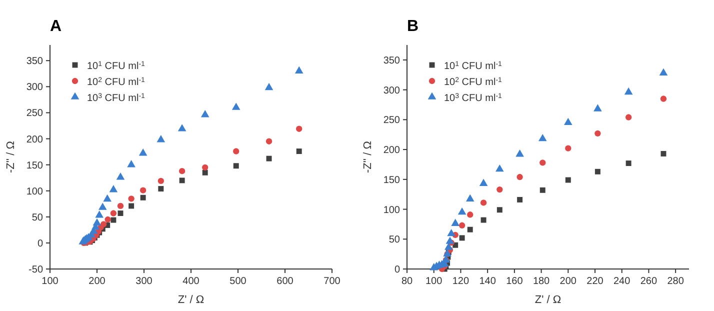  What do you see at coordinates (487, 281) in the screenshot?
I see `x-tick-label: 140` at bounding box center [487, 281].